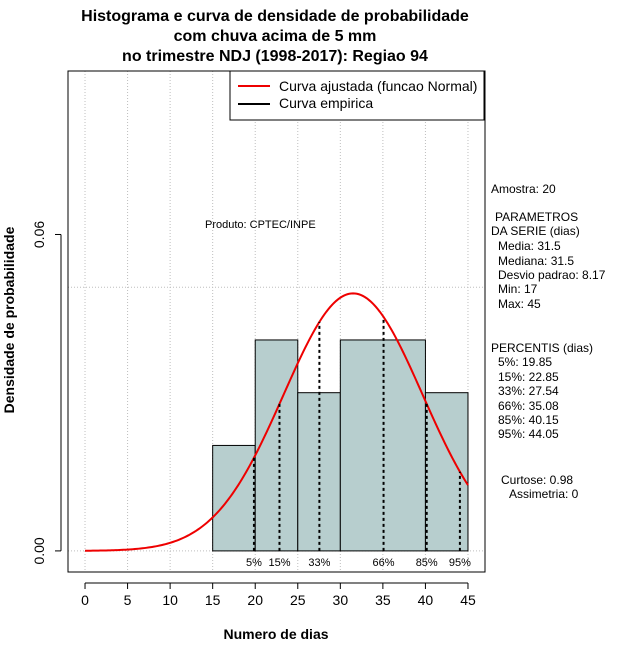 The height and width of the screenshot is (660, 640). I want to click on x-tick-label-8: 40, so click(426, 600).